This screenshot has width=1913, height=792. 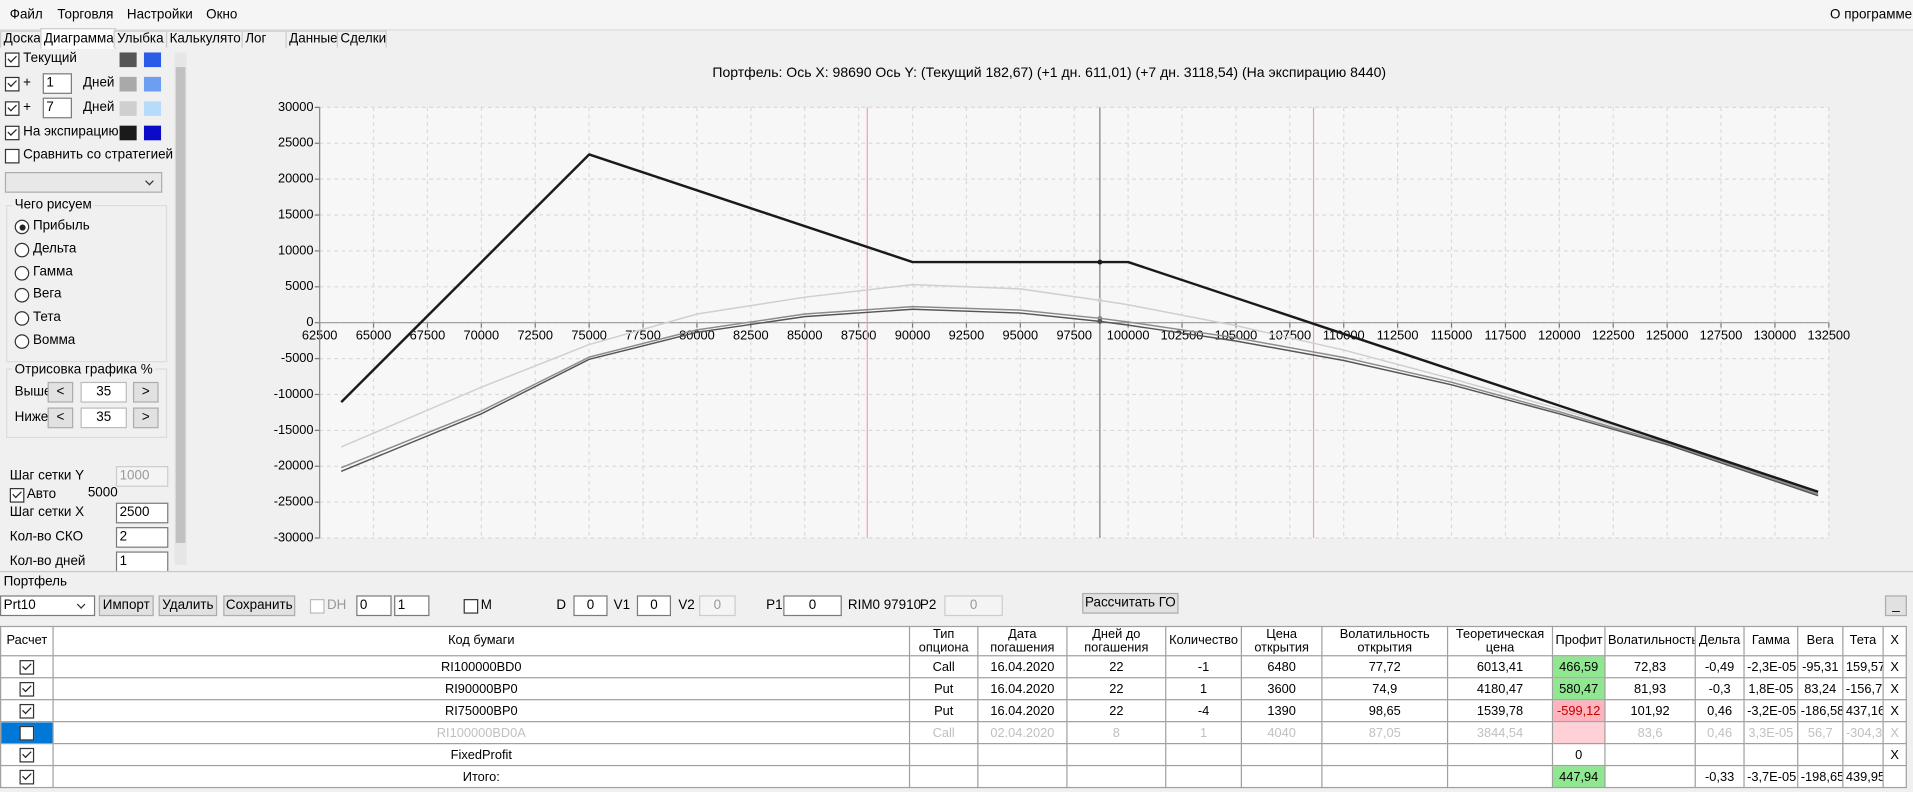 What do you see at coordinates (412, 606) in the screenshot?
I see `spinner: 1` at bounding box center [412, 606].